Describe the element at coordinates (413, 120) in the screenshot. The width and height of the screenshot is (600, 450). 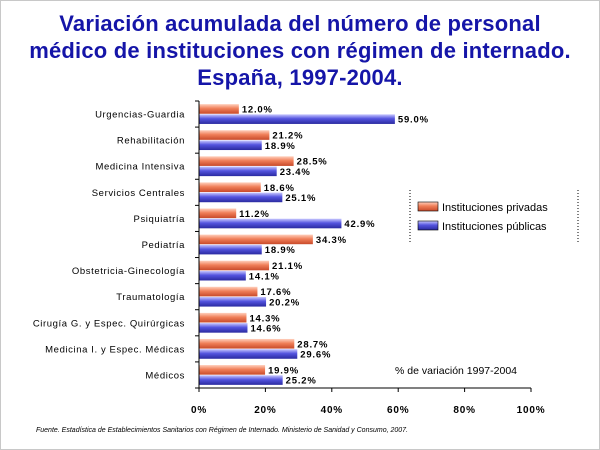
I see `data-label-publicas: 59.0%` at that location.